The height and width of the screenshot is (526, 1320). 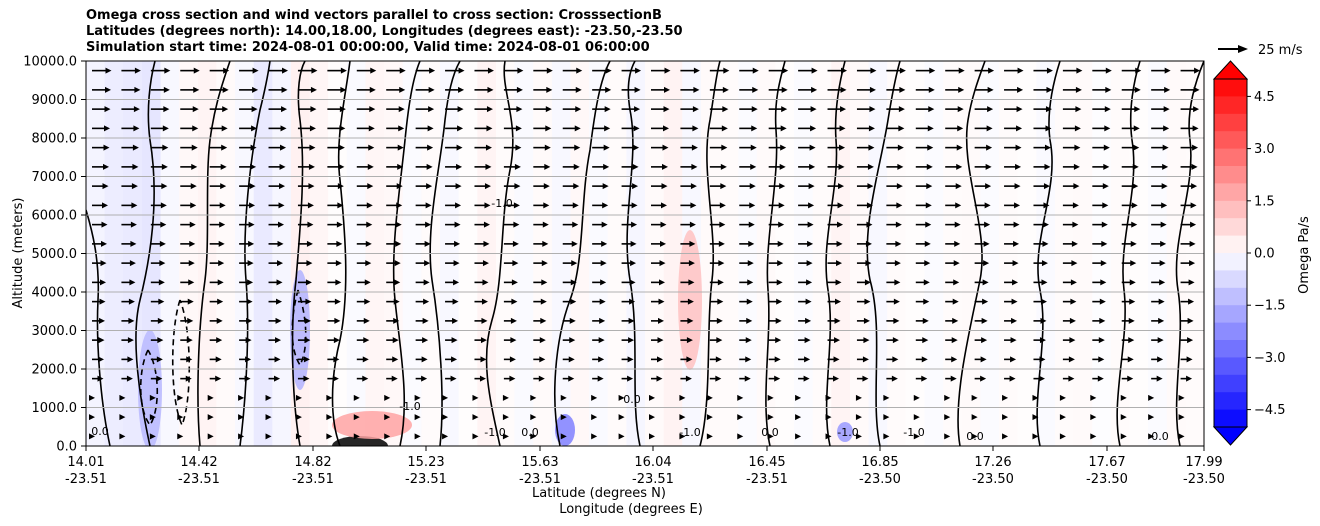 What do you see at coordinates (199, 479) in the screenshot?
I see `x-tick-label-lon: -23.51` at bounding box center [199, 479].